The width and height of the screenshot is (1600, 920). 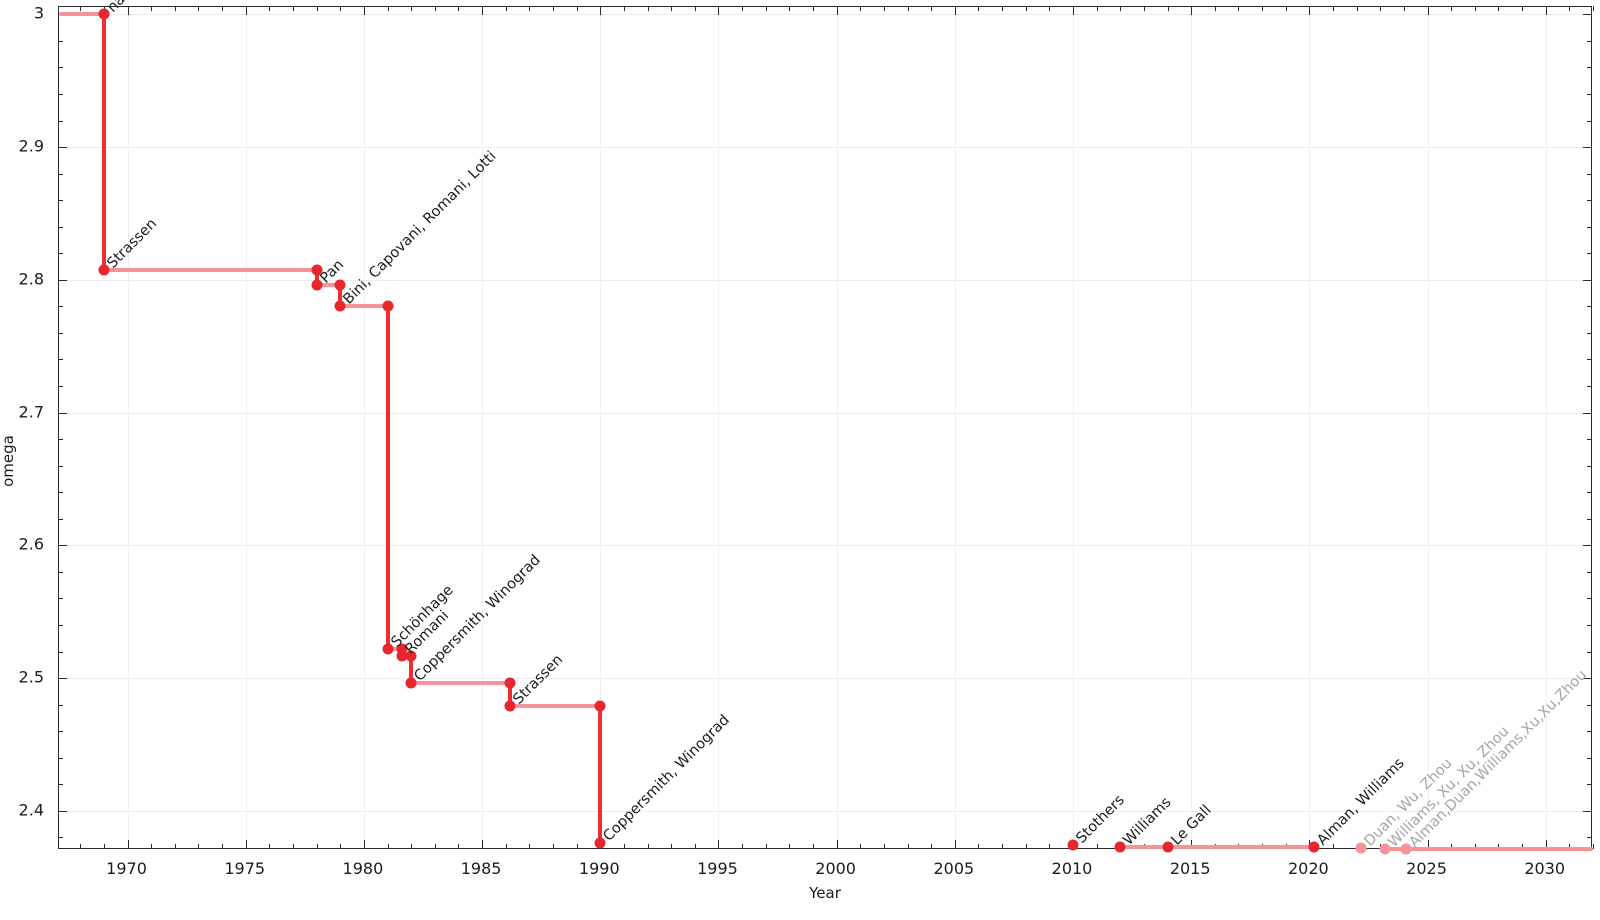 I want to click on x-axis-title: Year, so click(x=825, y=893).